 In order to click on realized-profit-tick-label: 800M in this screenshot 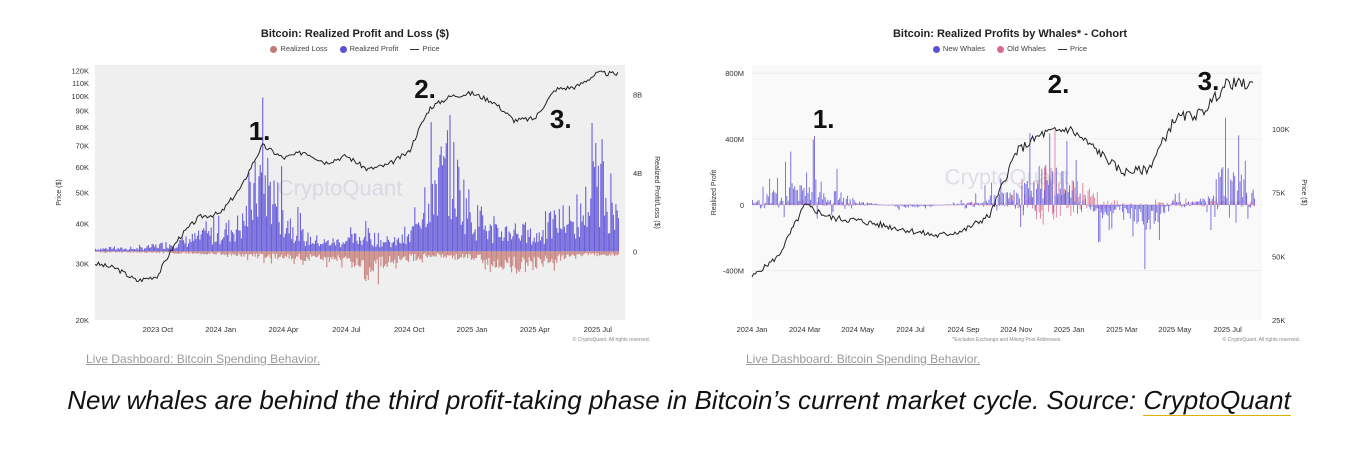, I will do `click(734, 73)`.